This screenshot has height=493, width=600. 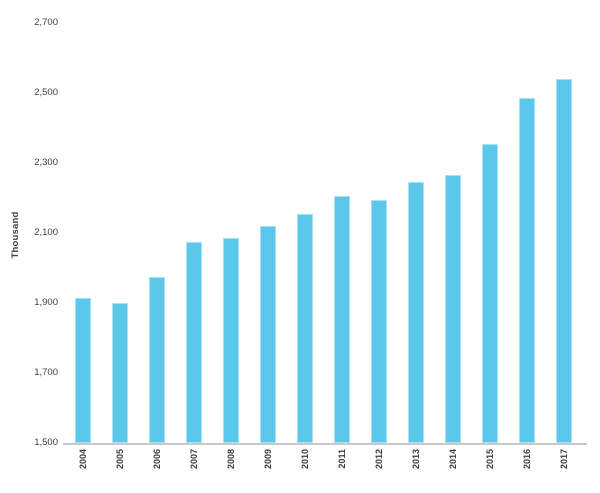 What do you see at coordinates (341, 459) in the screenshot?
I see `x-tick-label: 2011` at bounding box center [341, 459].